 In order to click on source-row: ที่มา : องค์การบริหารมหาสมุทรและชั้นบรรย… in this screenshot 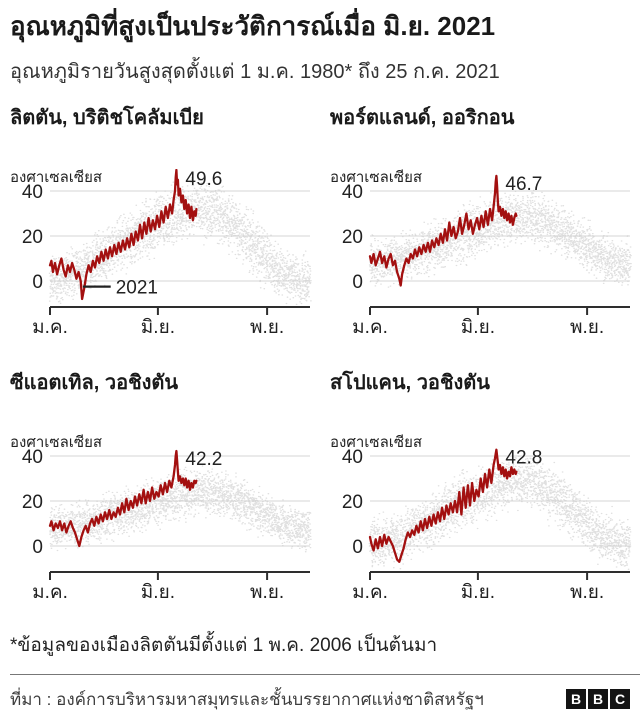, I will do `click(325, 693)`.